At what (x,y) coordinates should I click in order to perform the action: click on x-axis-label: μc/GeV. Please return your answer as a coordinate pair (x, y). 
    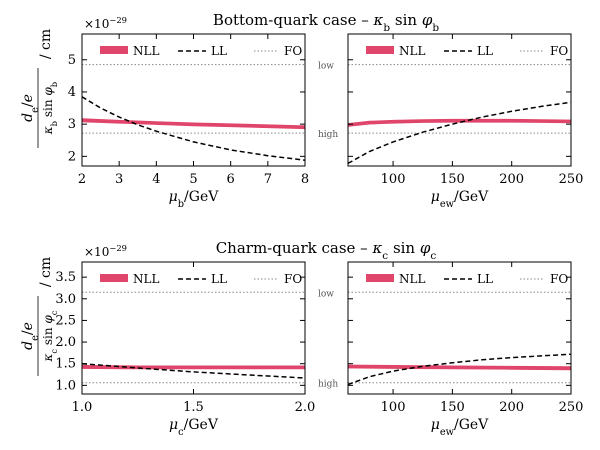
    Looking at the image, I should click on (194, 427).